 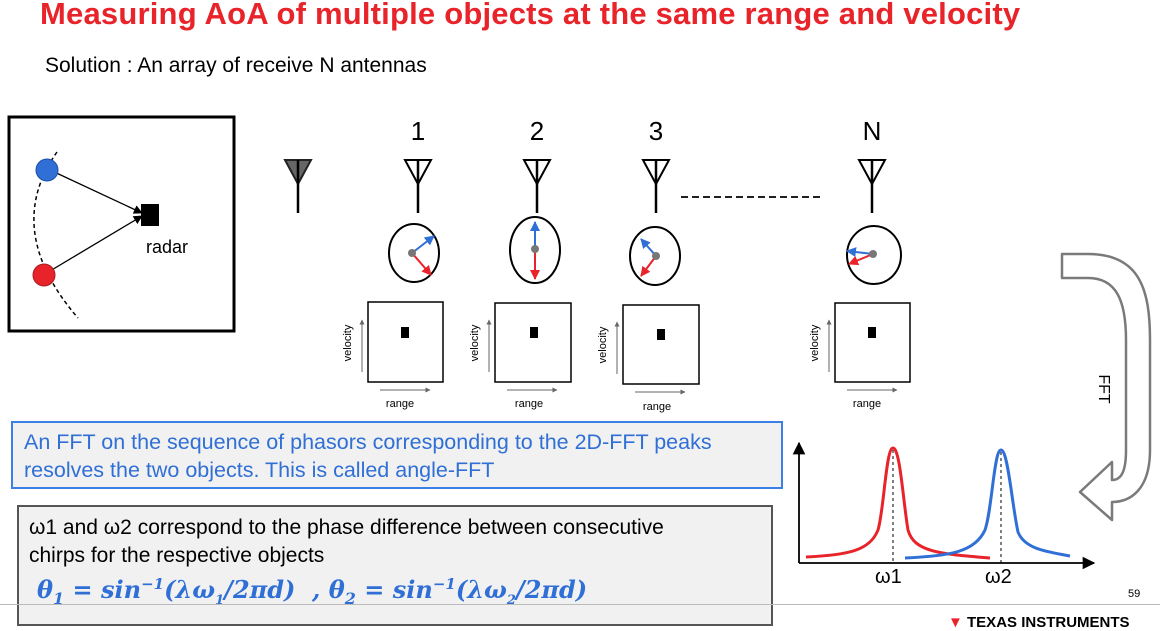 I want to click on rx-antenna-n: N, so click(x=872, y=164).